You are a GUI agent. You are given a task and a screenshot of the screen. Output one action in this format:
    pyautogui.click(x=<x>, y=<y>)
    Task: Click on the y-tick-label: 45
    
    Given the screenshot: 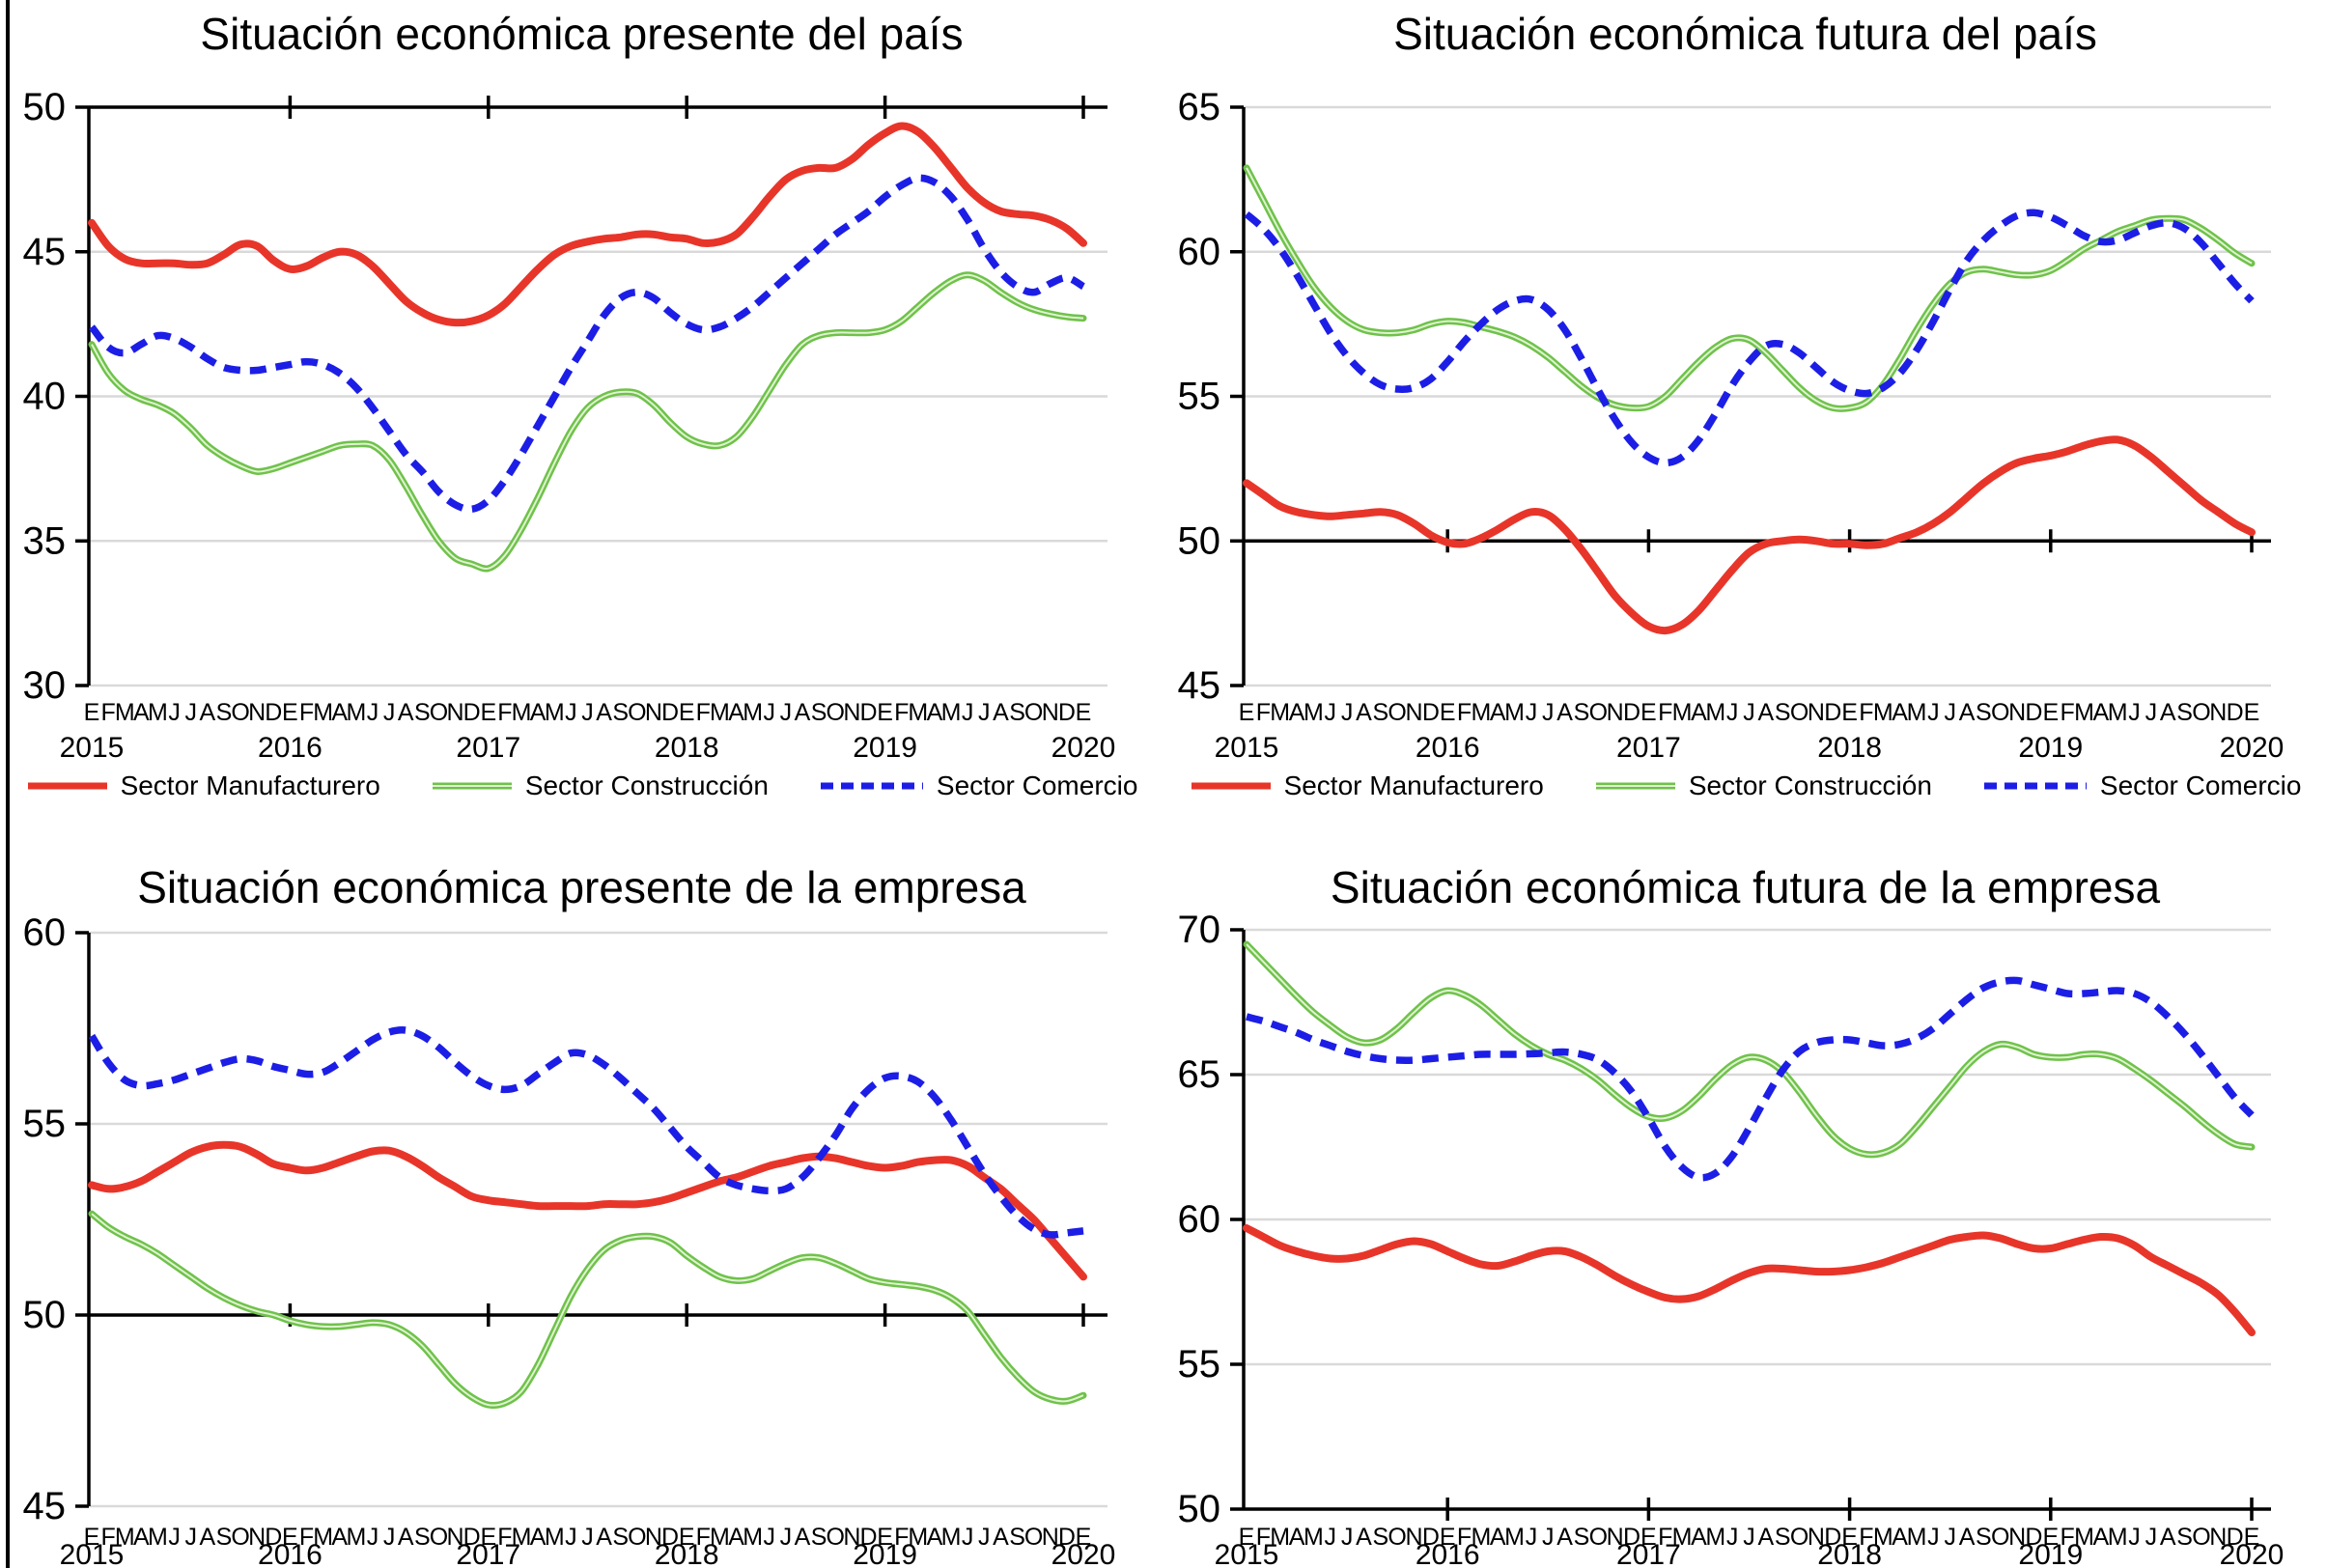 What is the action you would take?
    pyautogui.click(x=45, y=1506)
    